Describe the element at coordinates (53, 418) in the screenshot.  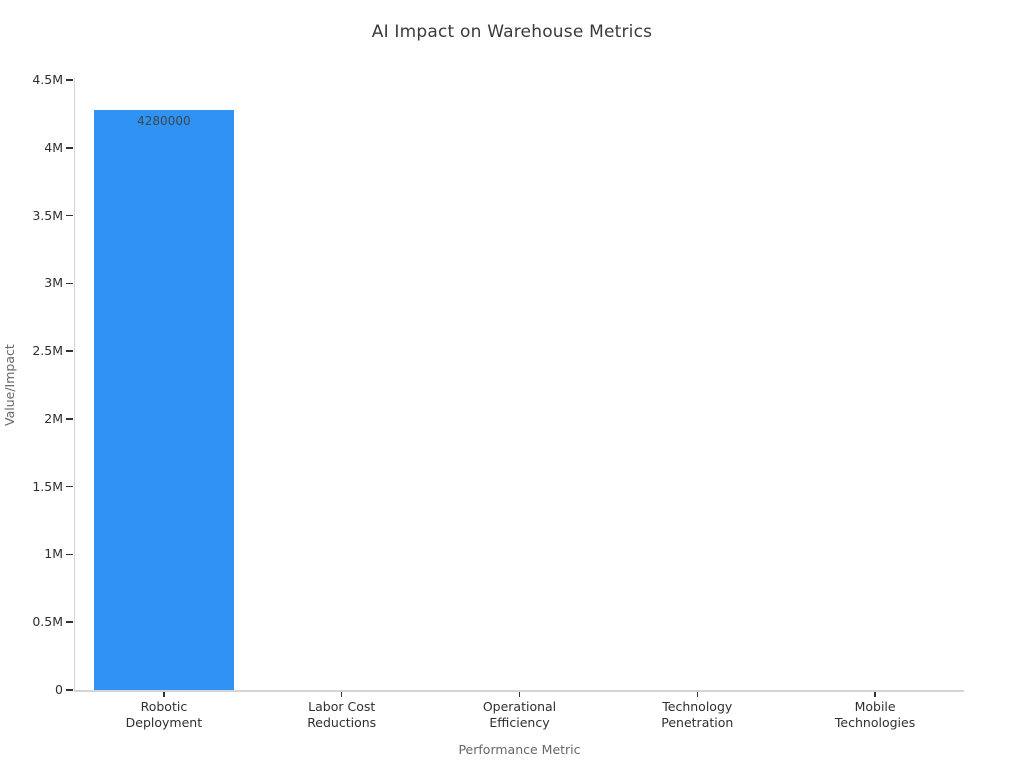
I see `y-tick-label: 2M` at that location.